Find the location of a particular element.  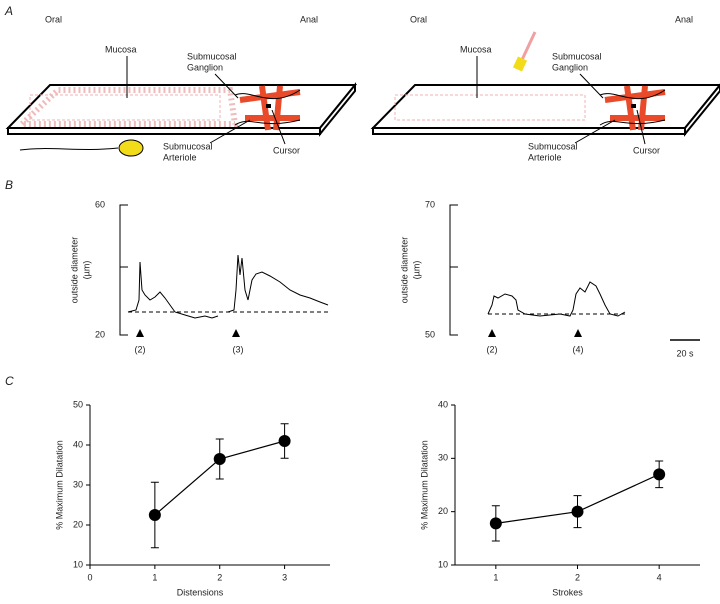

marker-label: (3) is located at coordinates (238, 349).